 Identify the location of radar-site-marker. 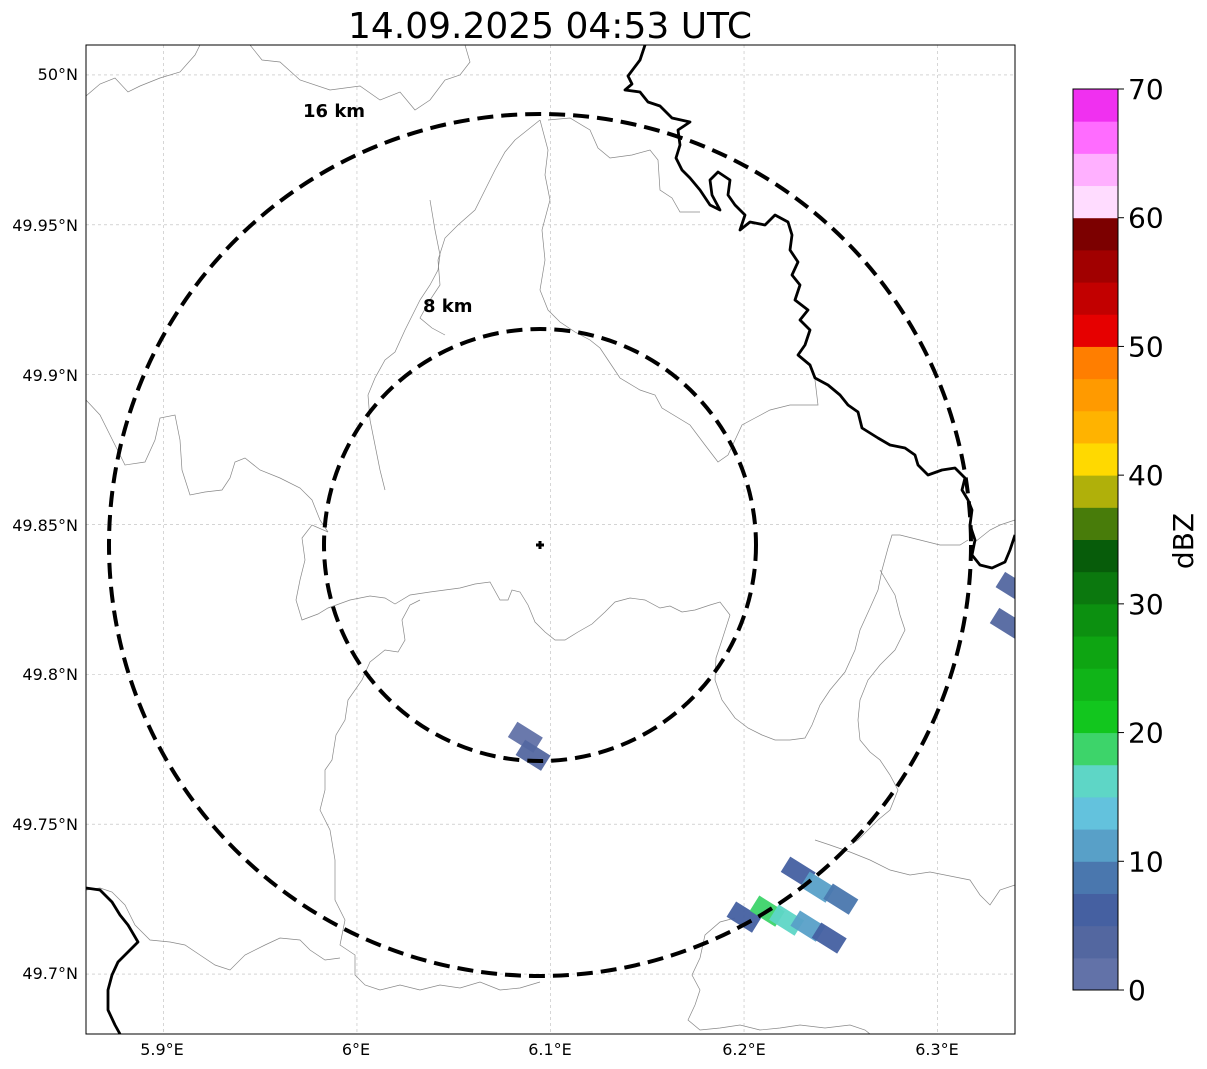
(540, 545).